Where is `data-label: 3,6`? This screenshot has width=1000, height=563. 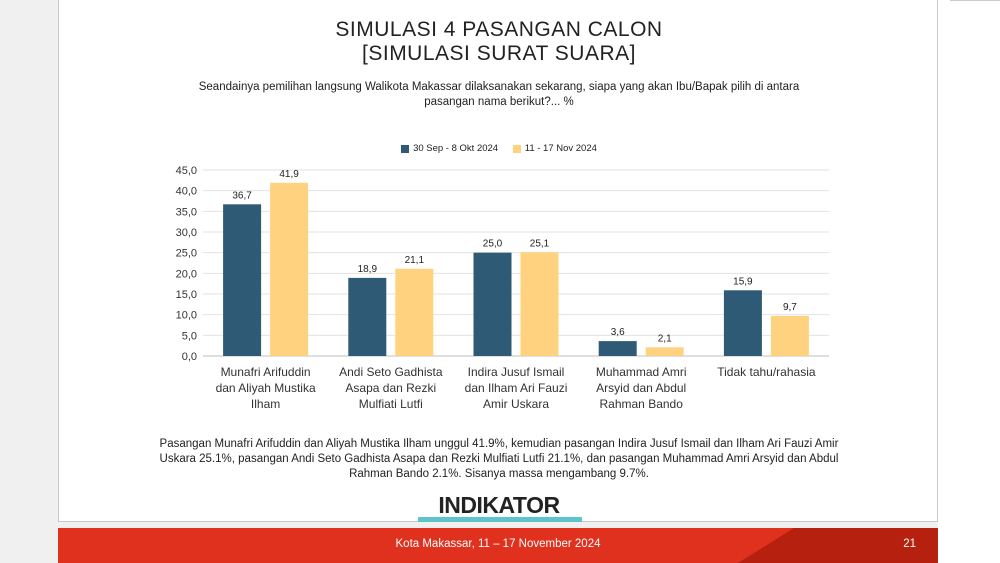
data-label: 3,6 is located at coordinates (618, 332).